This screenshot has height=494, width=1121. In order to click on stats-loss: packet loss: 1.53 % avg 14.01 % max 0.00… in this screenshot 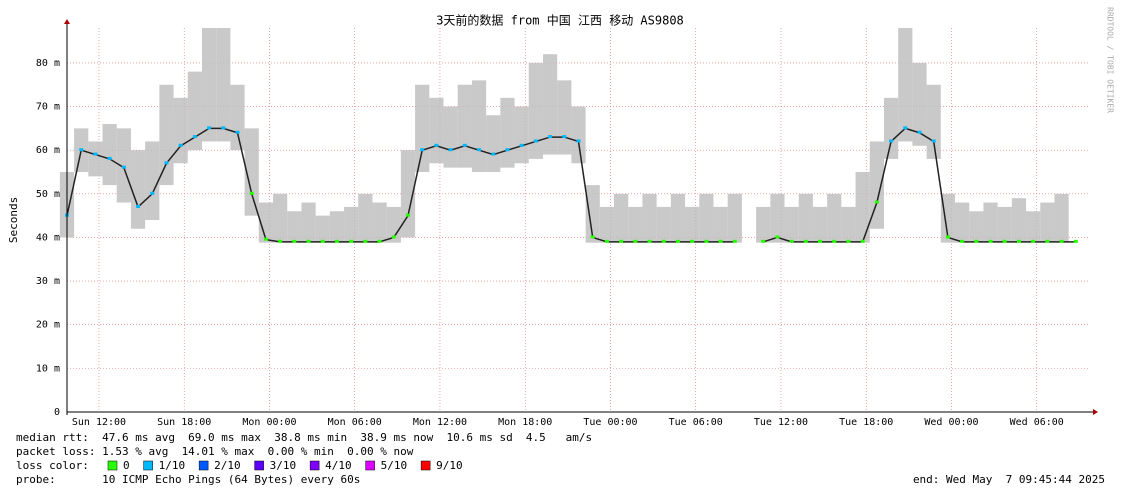, I will do `click(215, 451)`.